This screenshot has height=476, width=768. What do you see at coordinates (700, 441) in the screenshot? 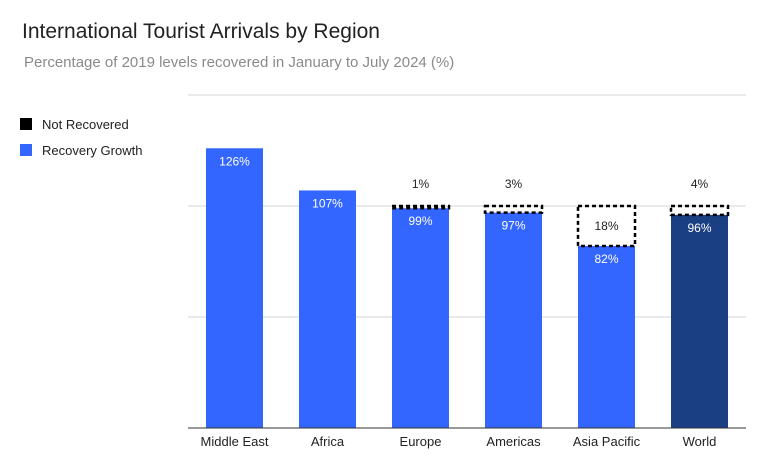
I see `category-tick-label: World` at bounding box center [700, 441].